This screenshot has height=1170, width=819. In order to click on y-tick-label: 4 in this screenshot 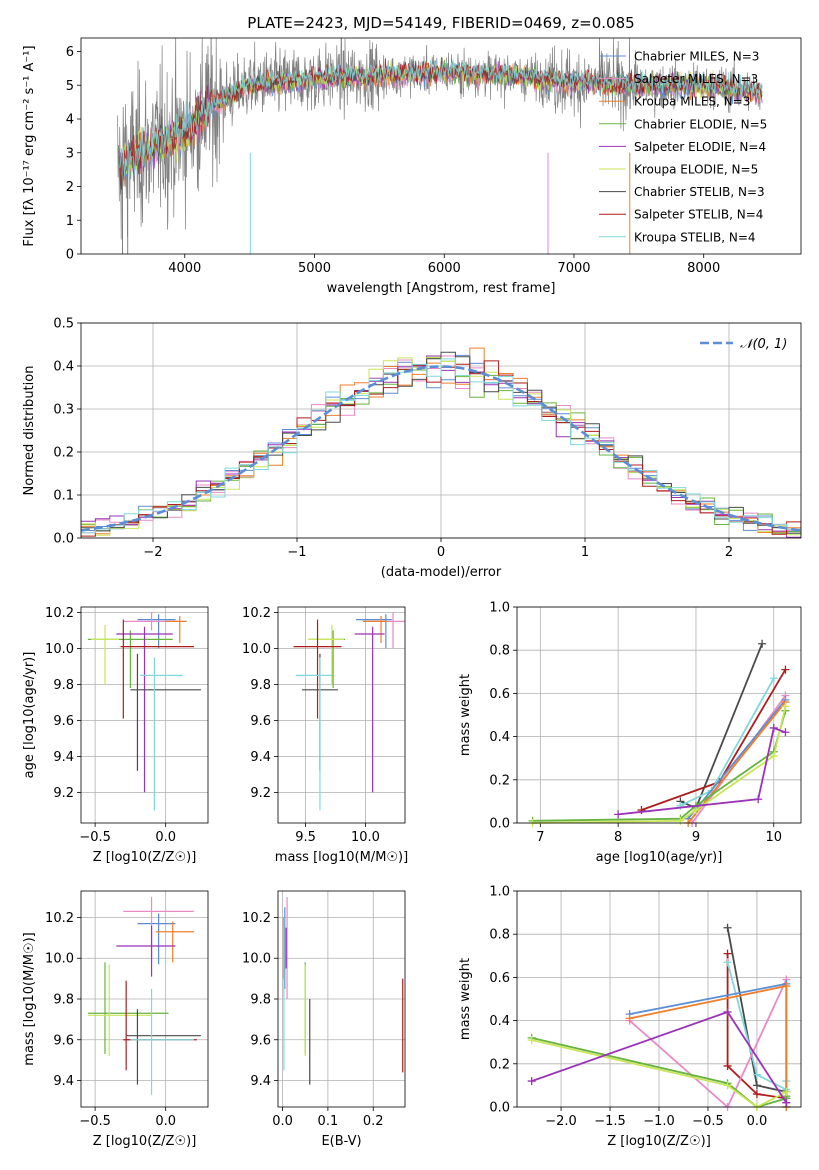, I will do `click(70, 120)`.